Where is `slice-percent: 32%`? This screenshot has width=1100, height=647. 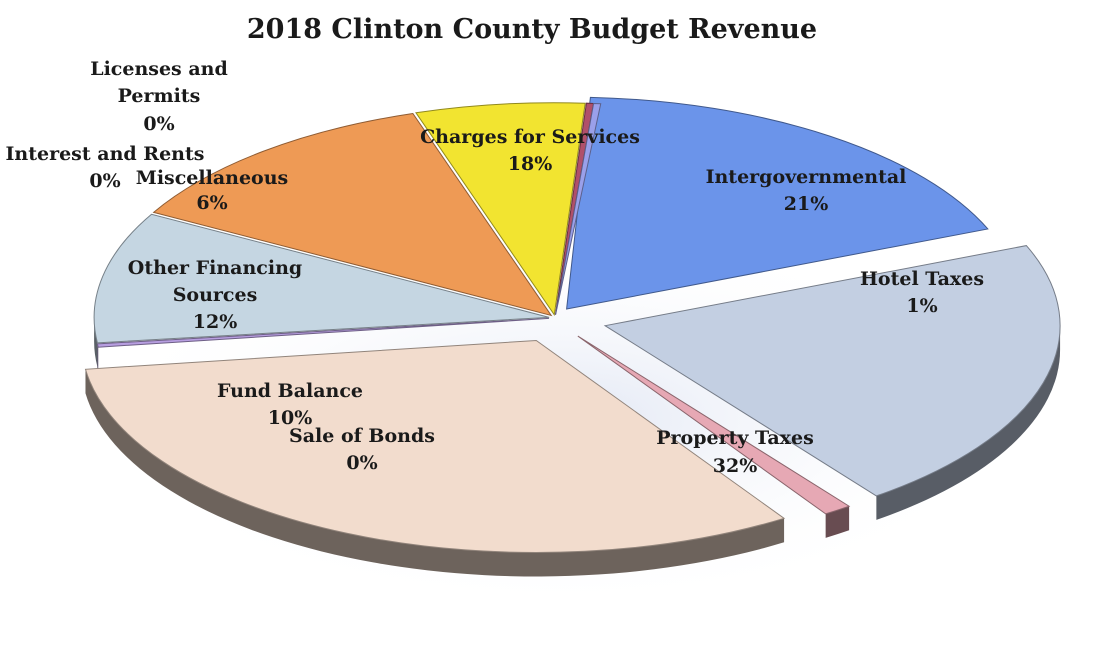
slice-percent: 32% is located at coordinates (735, 466).